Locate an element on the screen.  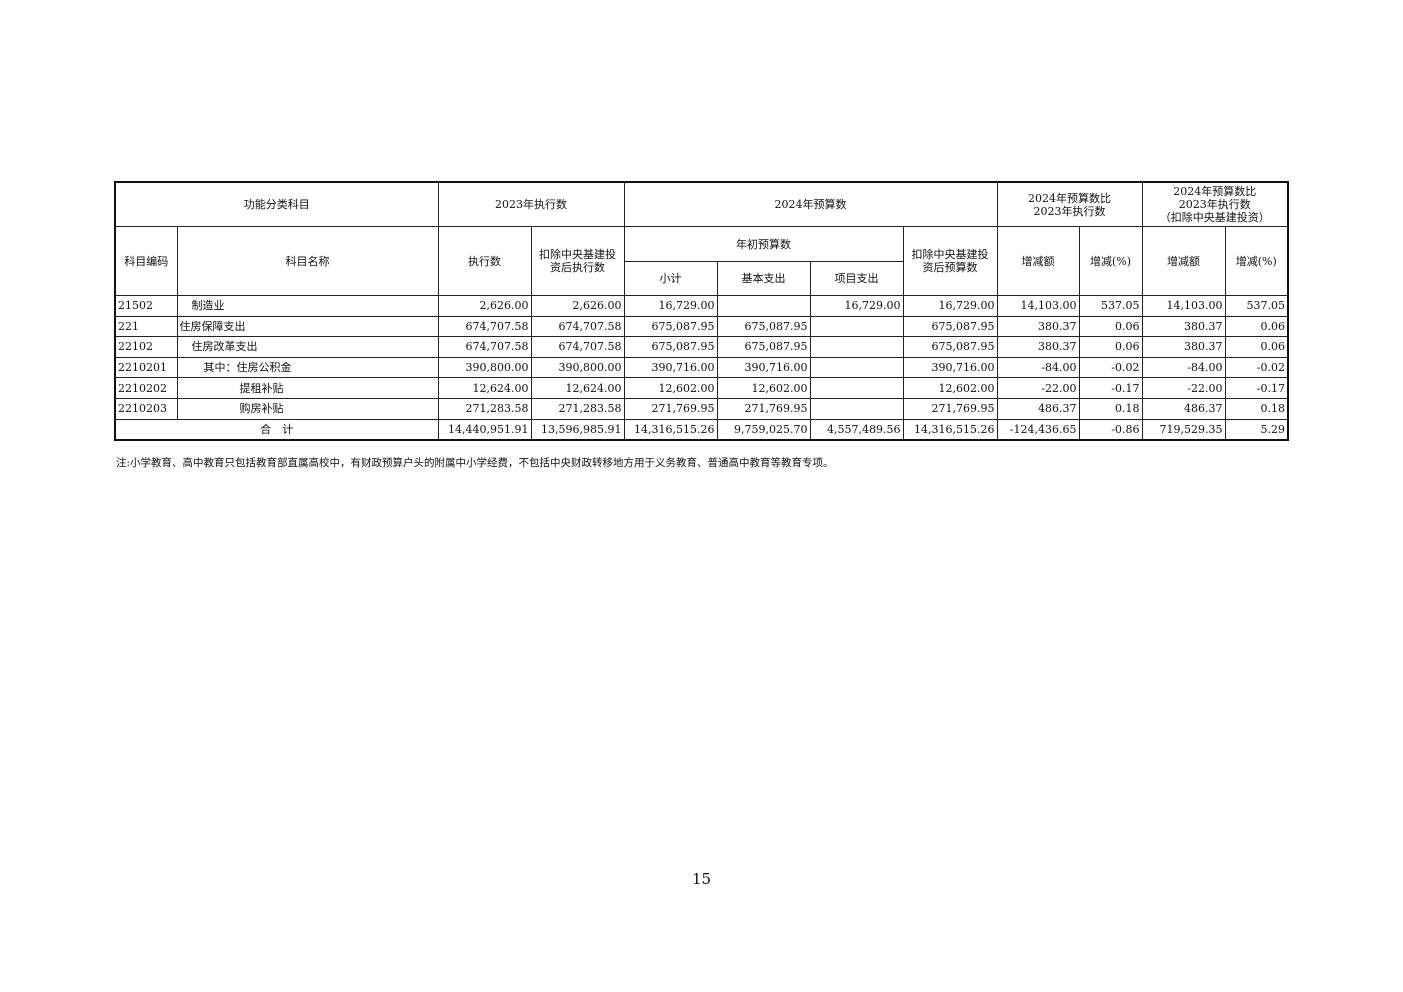
header-change-pct: 增减(%) is located at coordinates (1110, 261).